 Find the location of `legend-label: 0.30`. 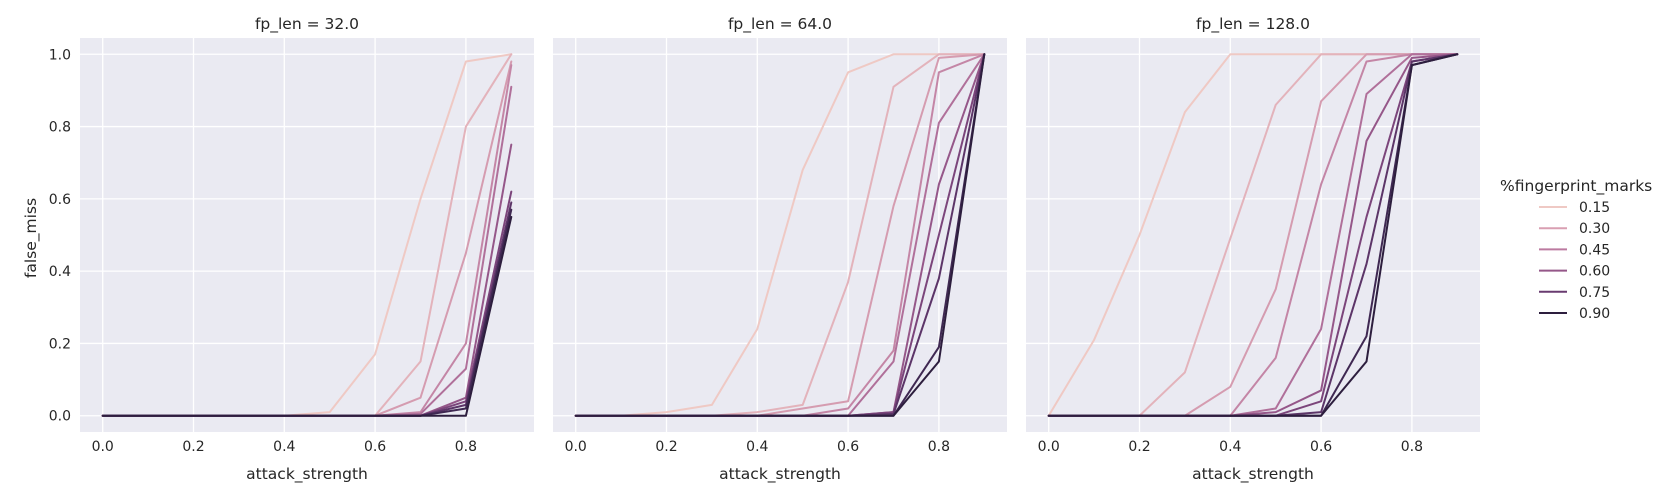

legend-label: 0.30 is located at coordinates (1594, 229).